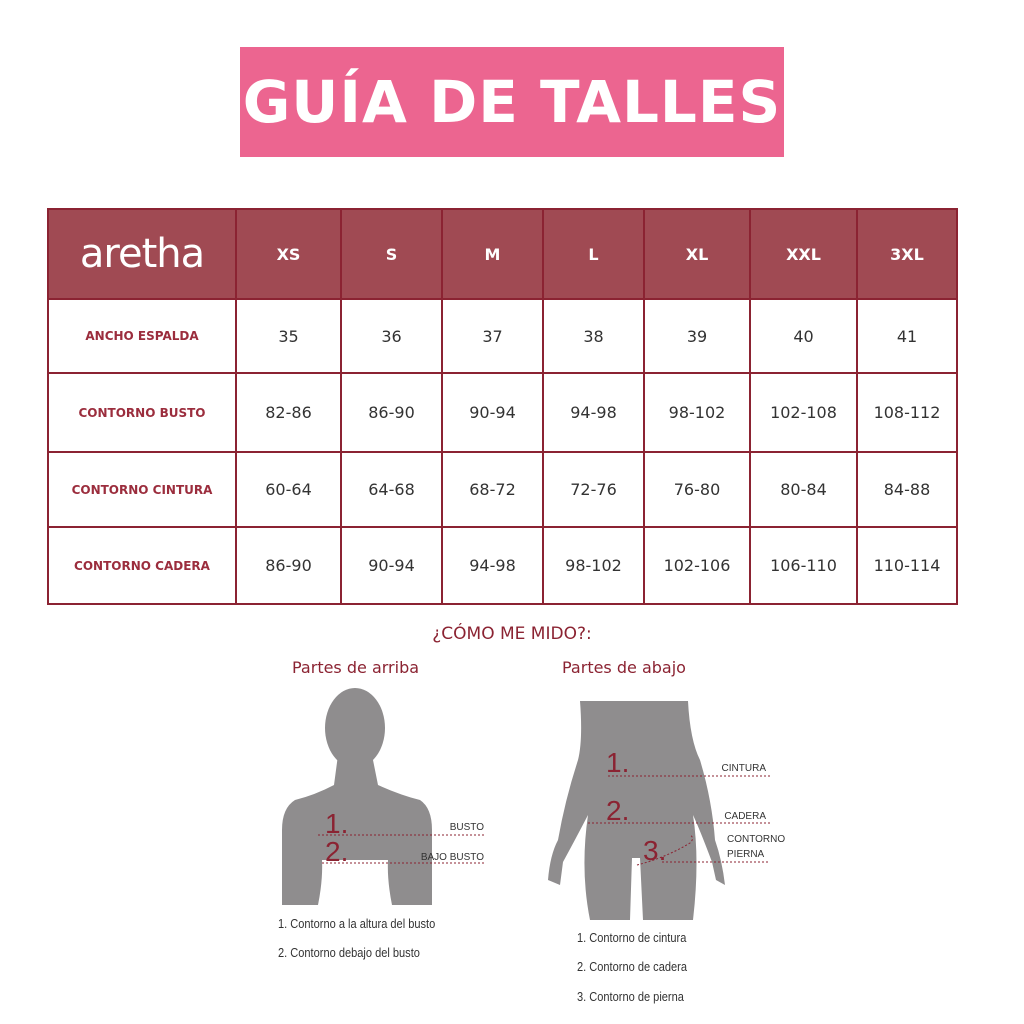  Describe the element at coordinates (907, 336) in the screenshot. I see `cell: 41` at that location.